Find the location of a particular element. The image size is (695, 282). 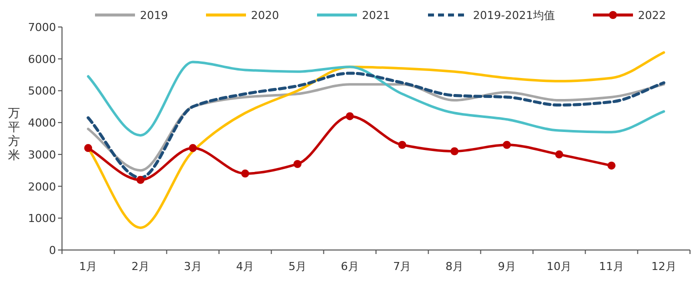

x-tick-label: 7月 is located at coordinates (402, 266).